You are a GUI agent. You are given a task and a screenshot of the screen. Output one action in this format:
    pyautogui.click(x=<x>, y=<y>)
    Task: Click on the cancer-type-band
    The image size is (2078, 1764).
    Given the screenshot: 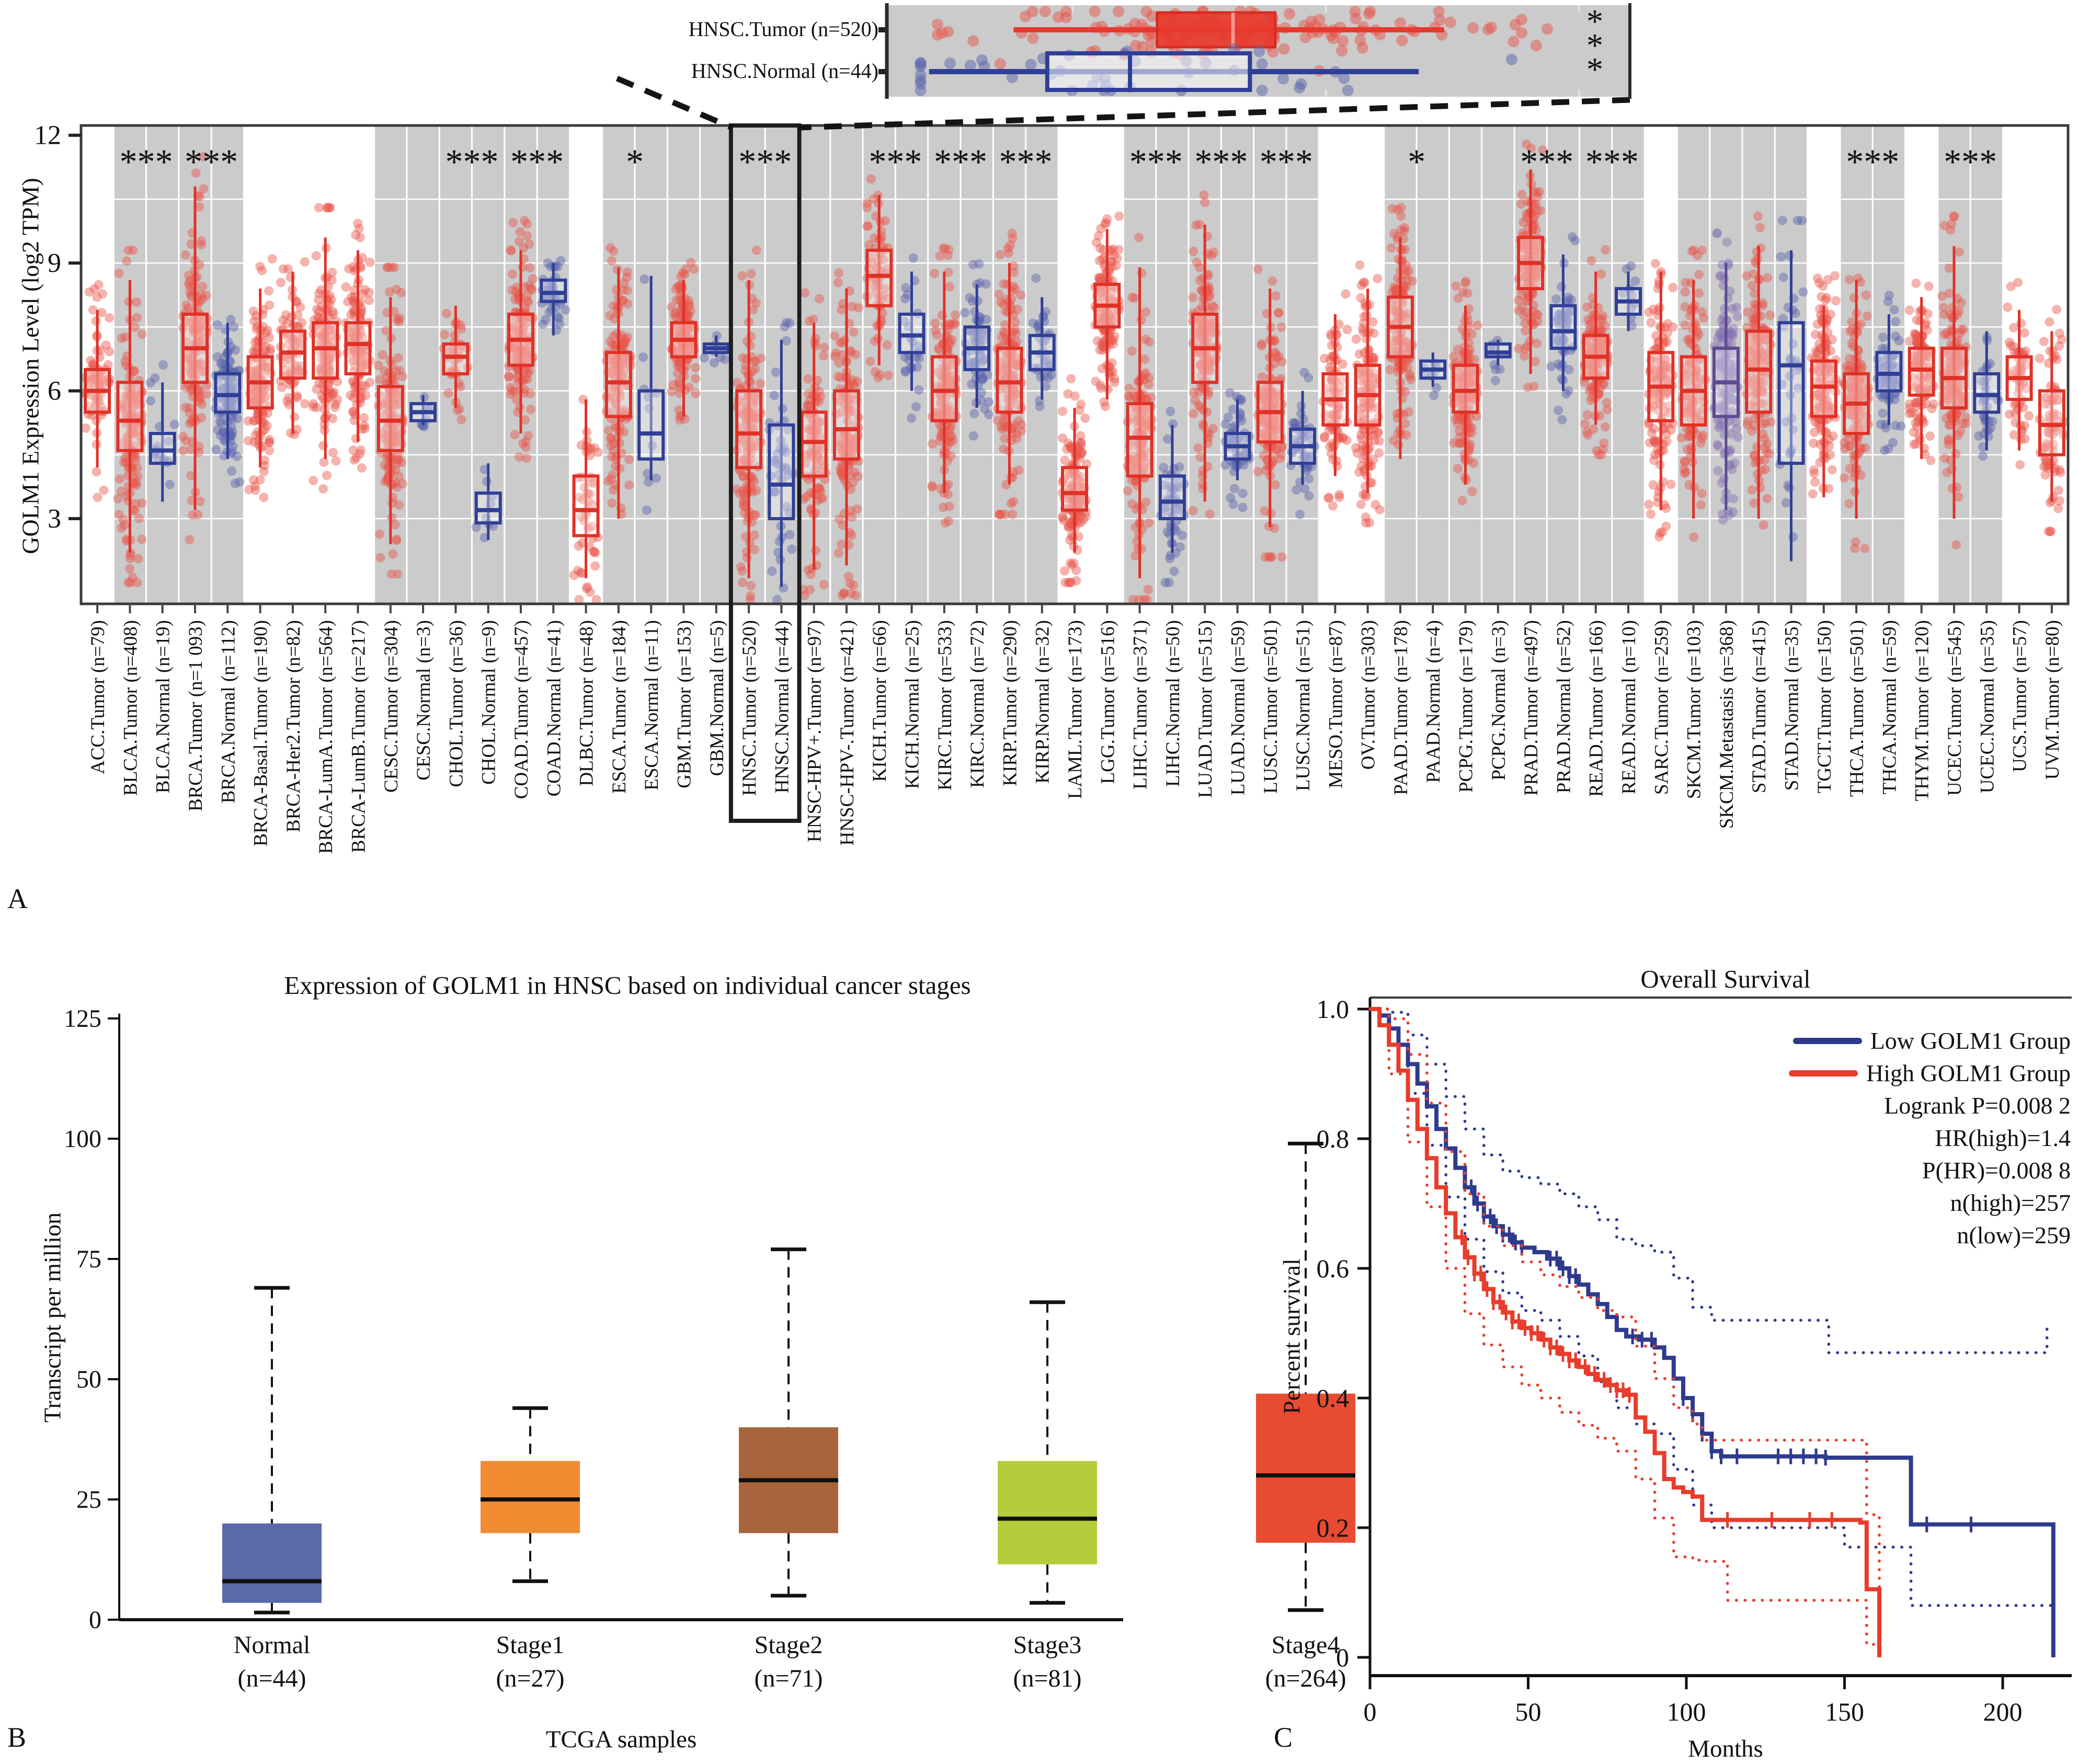 What is the action you would take?
    pyautogui.click(x=1237, y=365)
    